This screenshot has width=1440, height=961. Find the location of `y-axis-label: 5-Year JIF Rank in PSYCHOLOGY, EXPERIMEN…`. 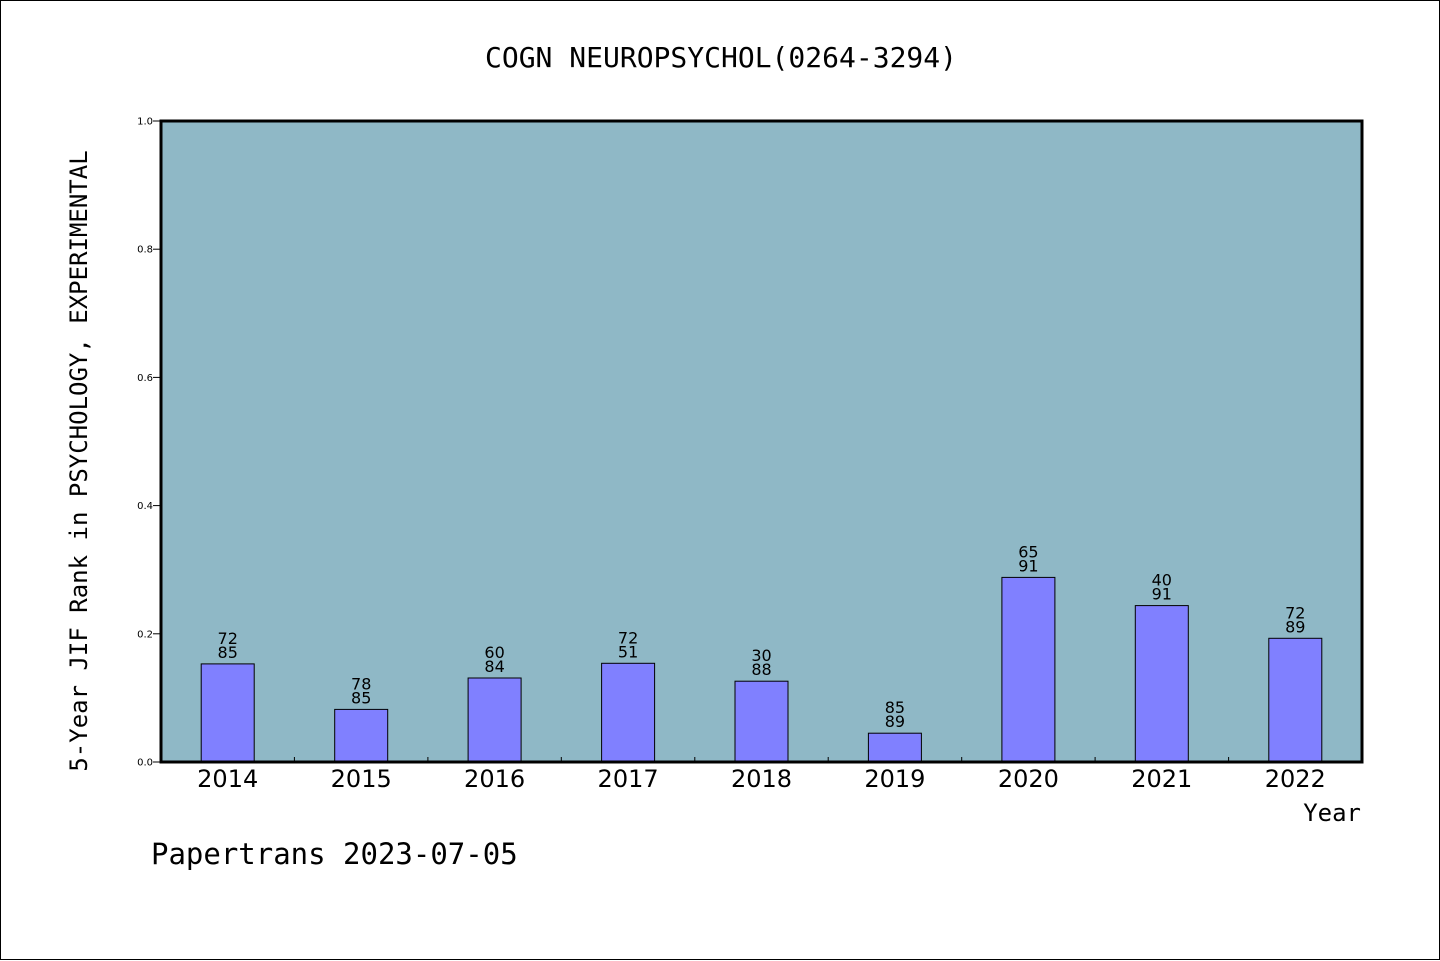

y-axis-label: 5-Year JIF Rank in PSYCHOLOGY, EXPERIMEN… is located at coordinates (79, 460).